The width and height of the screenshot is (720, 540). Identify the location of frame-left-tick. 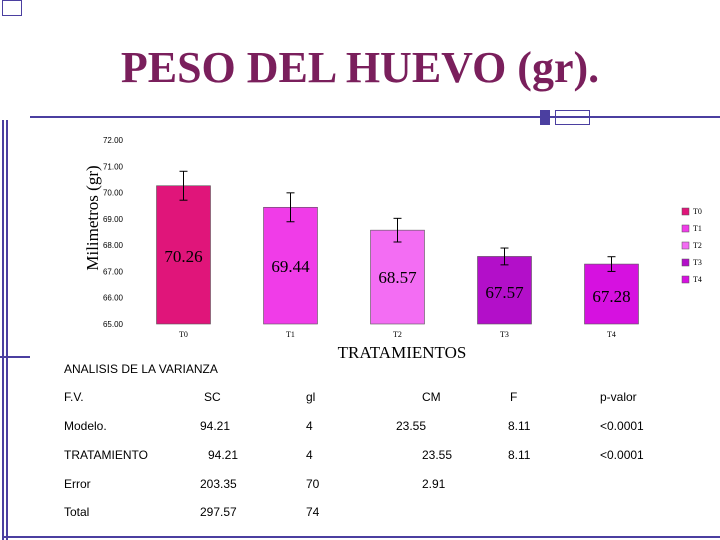
(15, 357).